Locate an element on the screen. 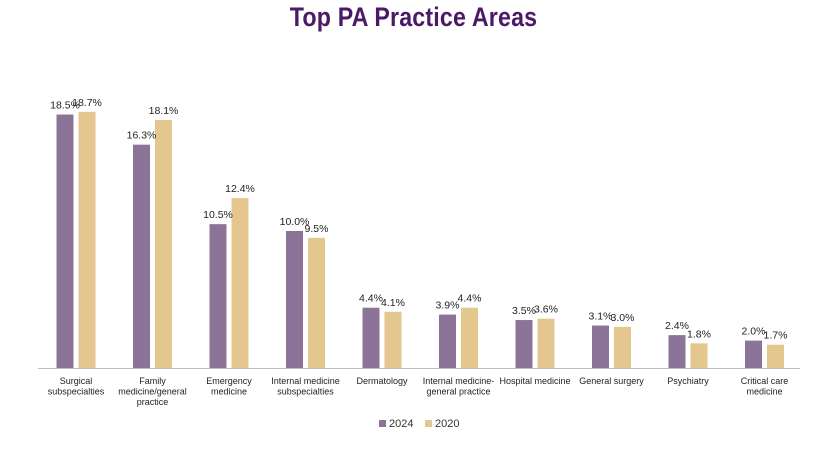  value-label-2024-5: 3.9% is located at coordinates (448, 306).